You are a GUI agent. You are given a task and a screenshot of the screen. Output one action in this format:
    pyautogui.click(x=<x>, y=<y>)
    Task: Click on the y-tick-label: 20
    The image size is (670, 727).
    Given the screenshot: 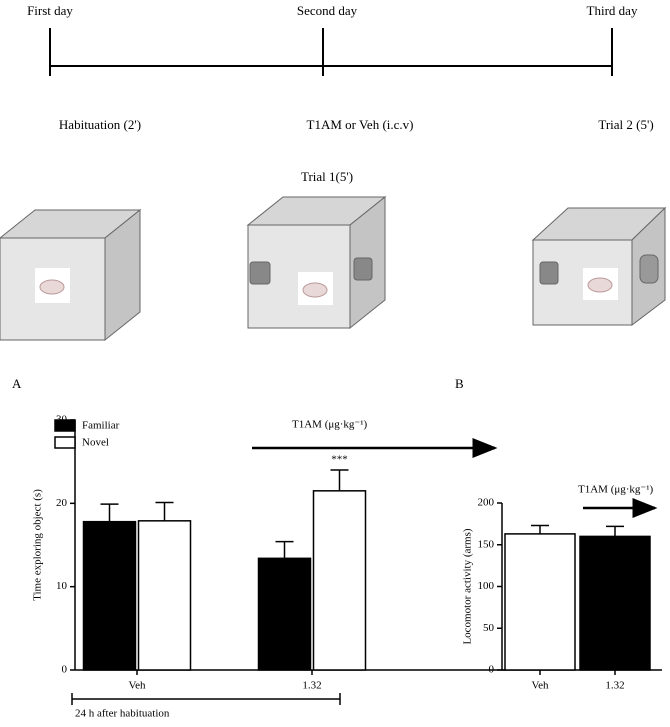 What is the action you would take?
    pyautogui.click(x=62, y=503)
    